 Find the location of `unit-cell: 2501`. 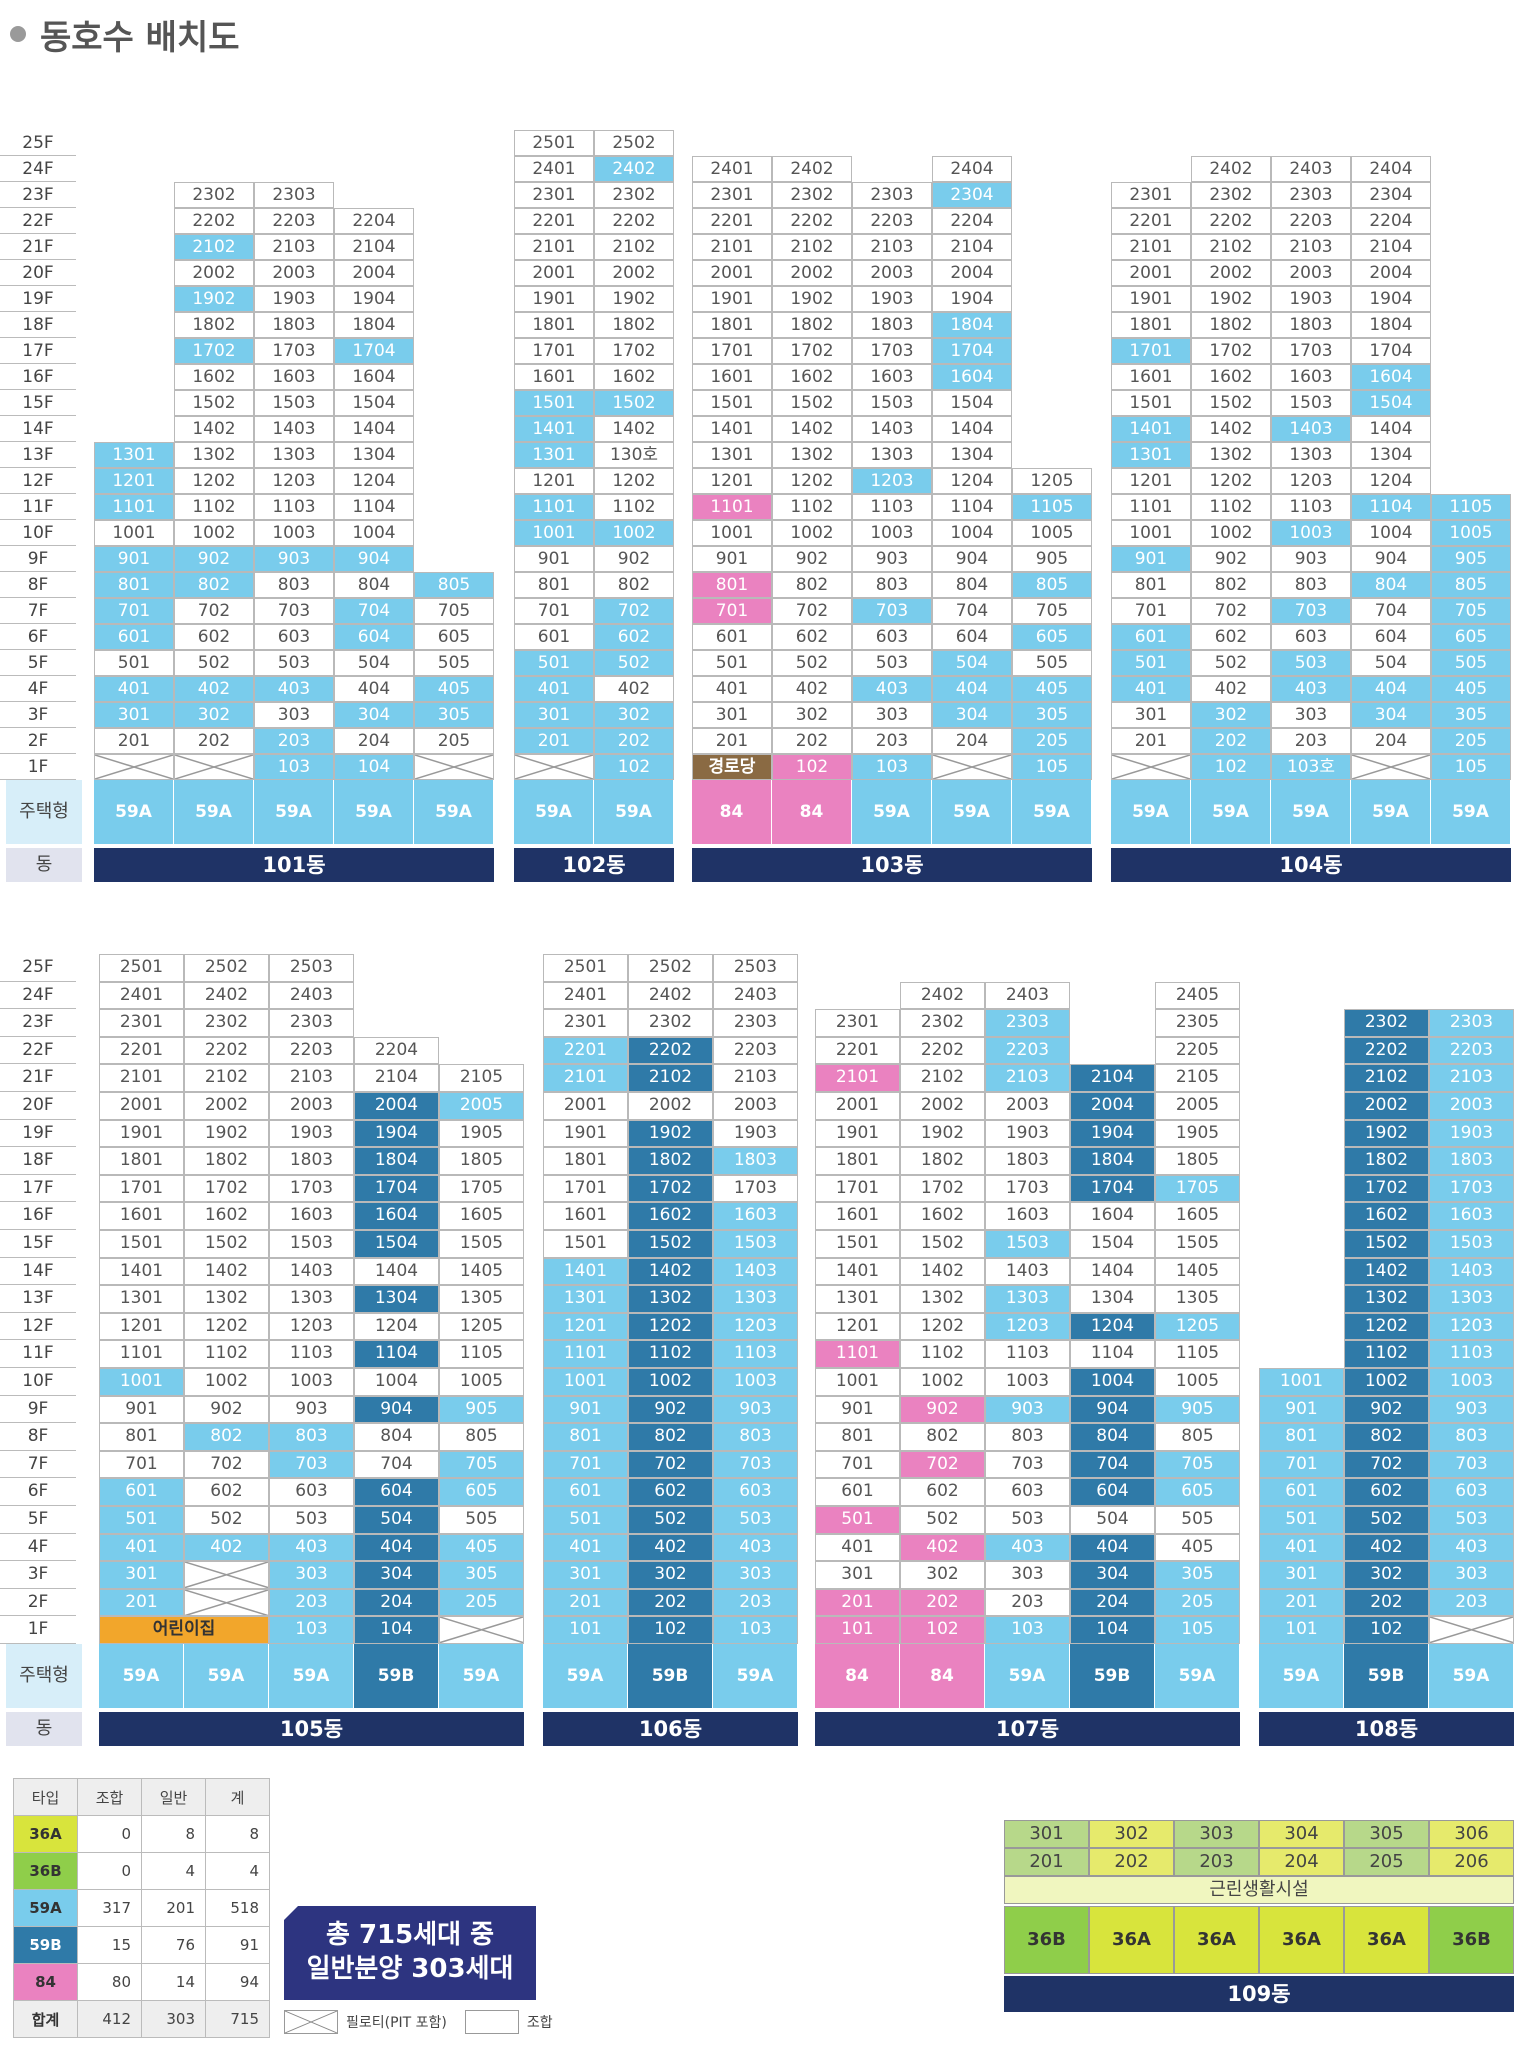

unit-cell: 2501 is located at coordinates (141, 968).